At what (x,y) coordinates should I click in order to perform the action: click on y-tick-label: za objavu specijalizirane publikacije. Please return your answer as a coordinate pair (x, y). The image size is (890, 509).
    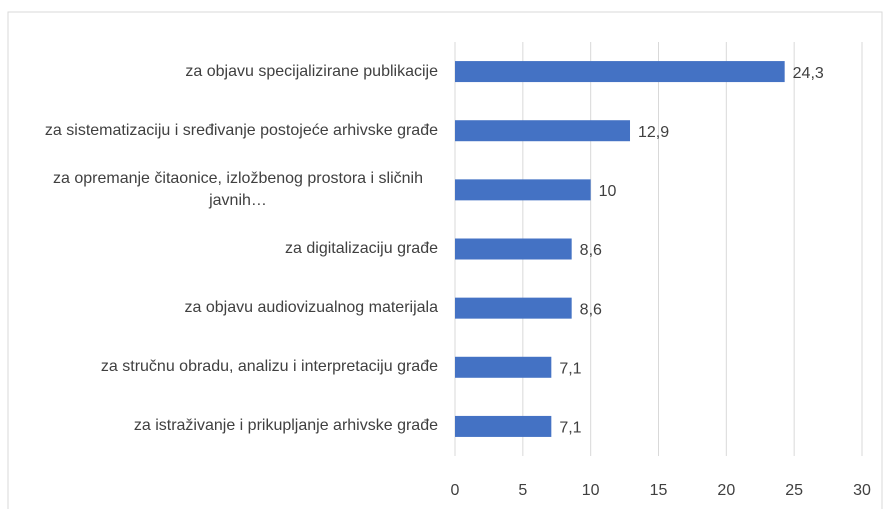
    Looking at the image, I should click on (311, 71).